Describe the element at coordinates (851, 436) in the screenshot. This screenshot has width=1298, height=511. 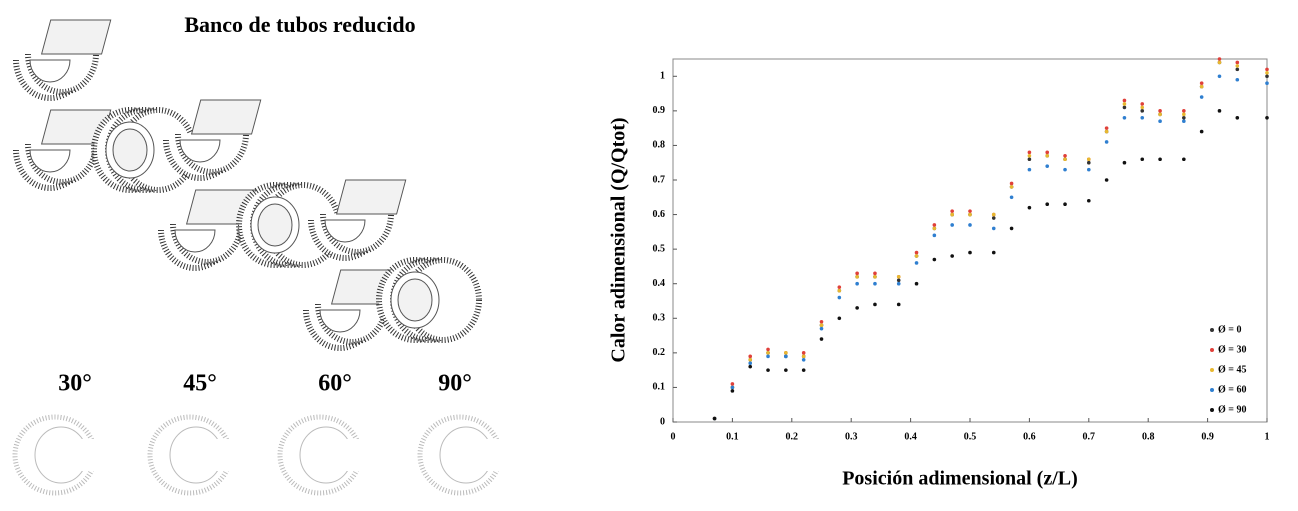
I see `x-tick-label: 0.3` at that location.